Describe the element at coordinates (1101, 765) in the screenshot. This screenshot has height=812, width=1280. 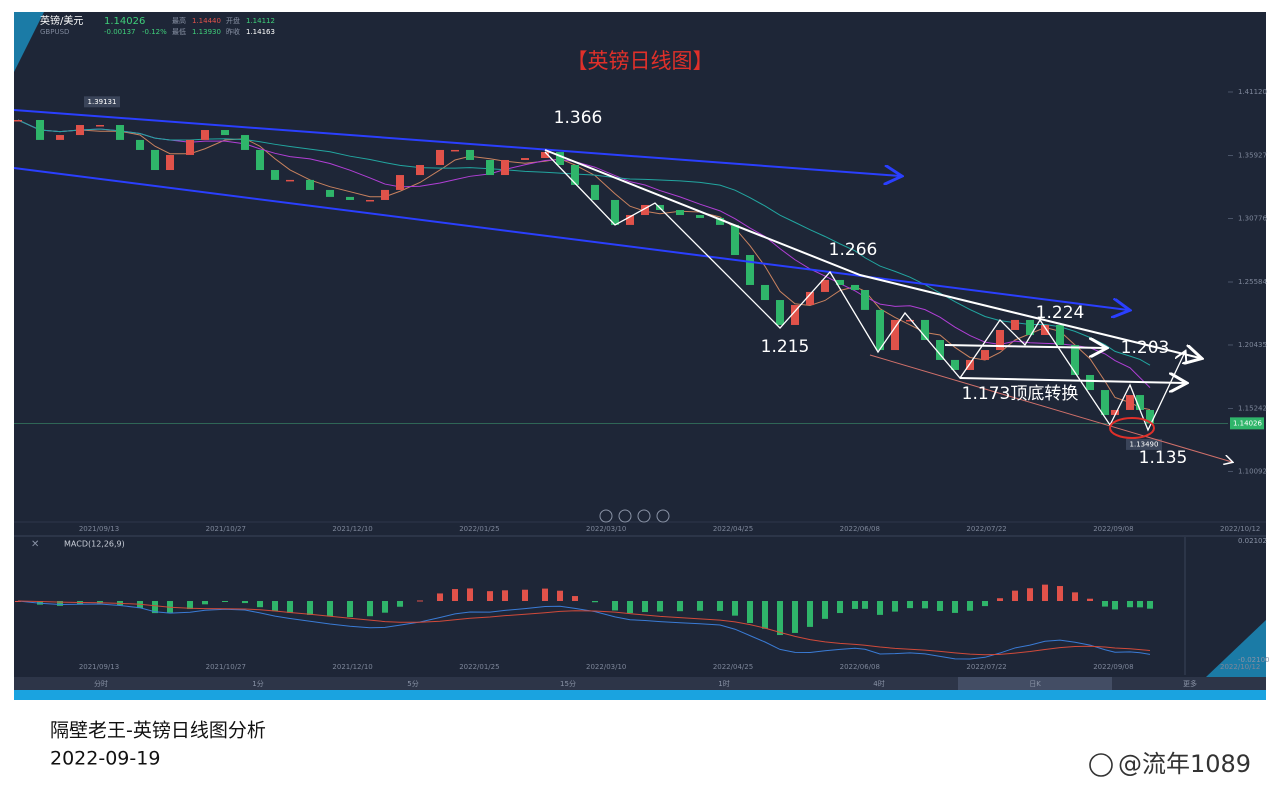
I see `watermark-icon` at that location.